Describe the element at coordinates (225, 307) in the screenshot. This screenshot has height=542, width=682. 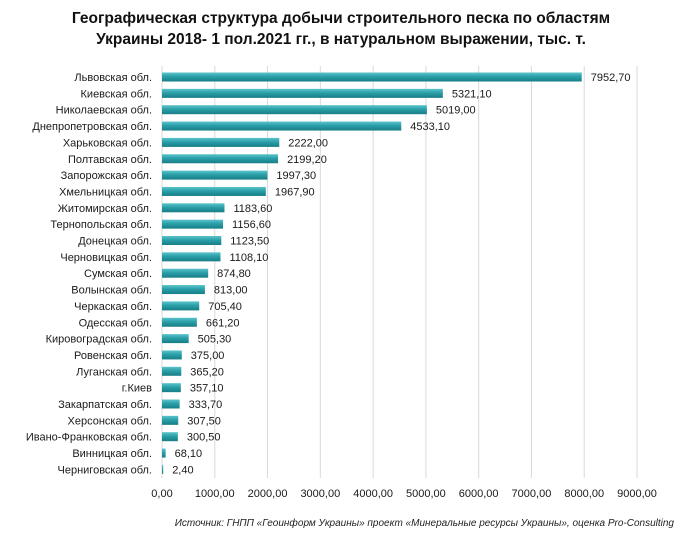
I see `value-label: 705,40` at that location.